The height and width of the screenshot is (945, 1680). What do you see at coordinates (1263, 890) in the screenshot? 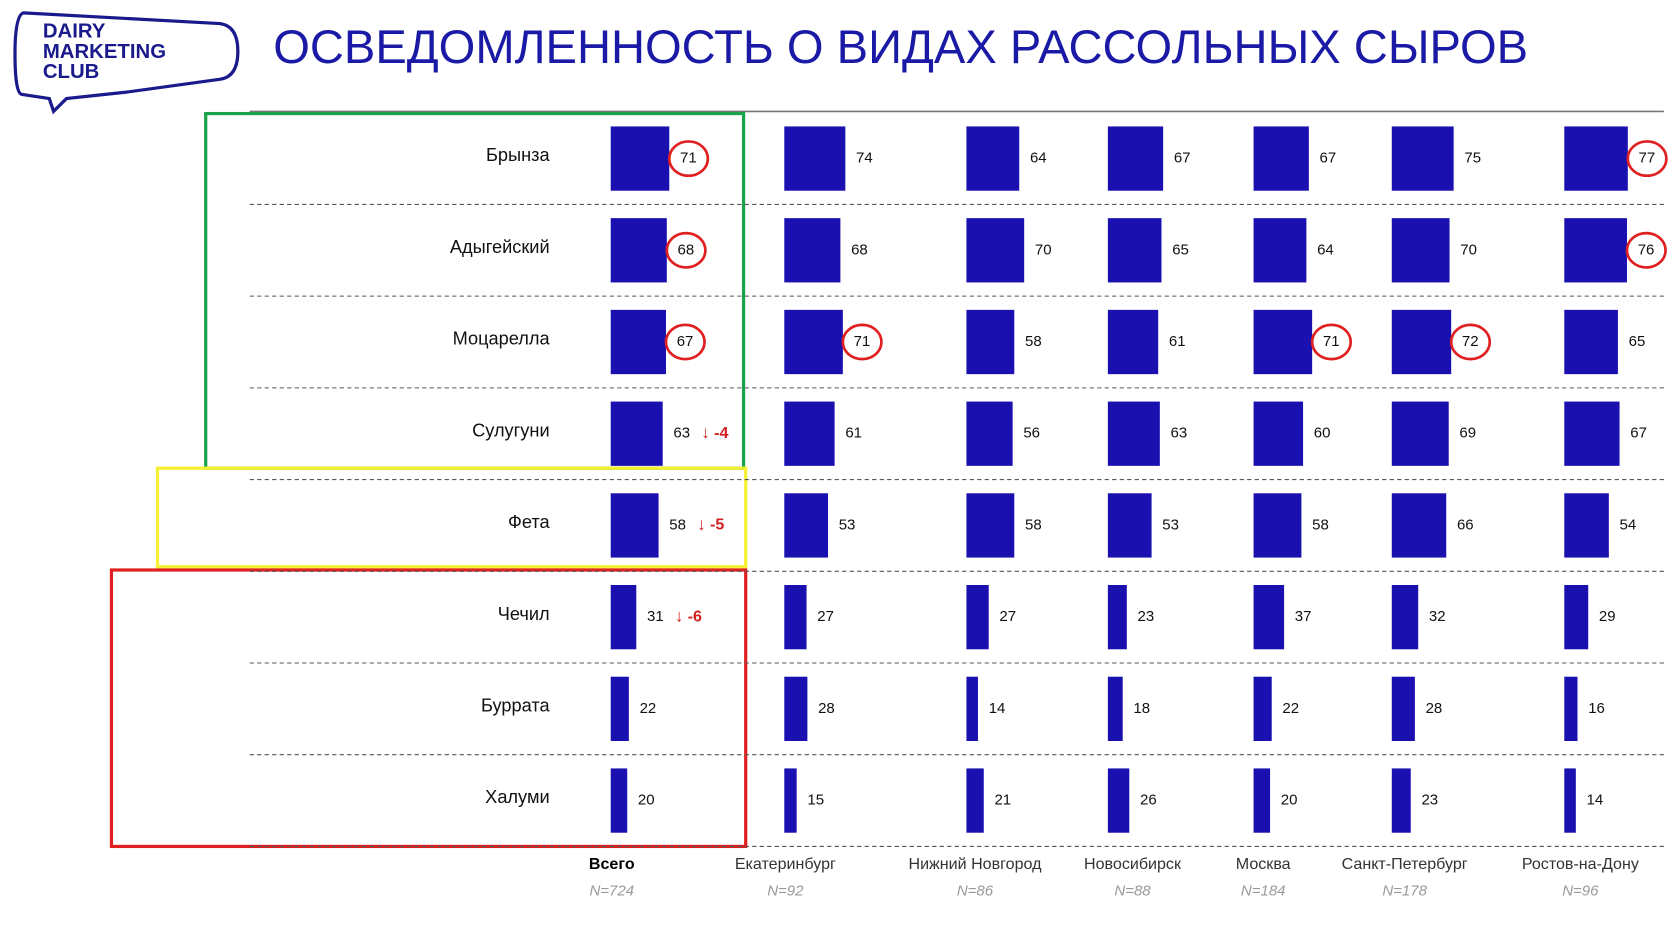
I see `sample-size: N=184` at bounding box center [1263, 890].